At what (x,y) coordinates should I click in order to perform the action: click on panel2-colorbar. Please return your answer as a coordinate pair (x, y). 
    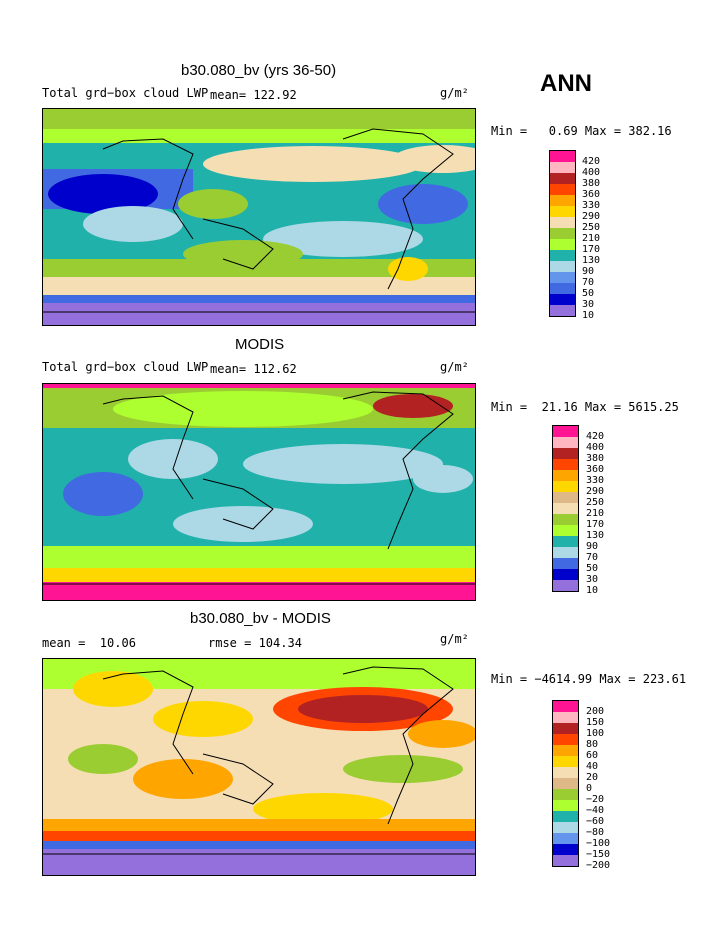
    Looking at the image, I should click on (565, 508).